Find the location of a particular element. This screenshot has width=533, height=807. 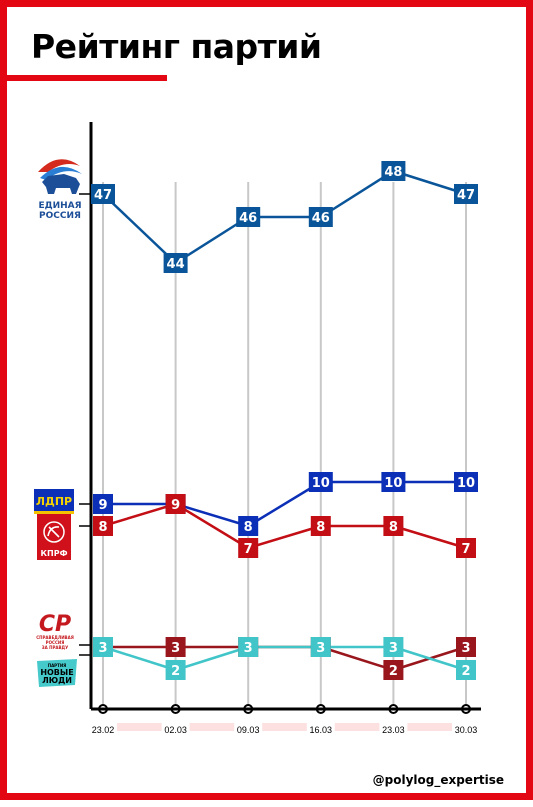

legend-novye-lyudi: ПАРТИЯ НОВЫЕ ЛЮДИ is located at coordinates (57, 673).